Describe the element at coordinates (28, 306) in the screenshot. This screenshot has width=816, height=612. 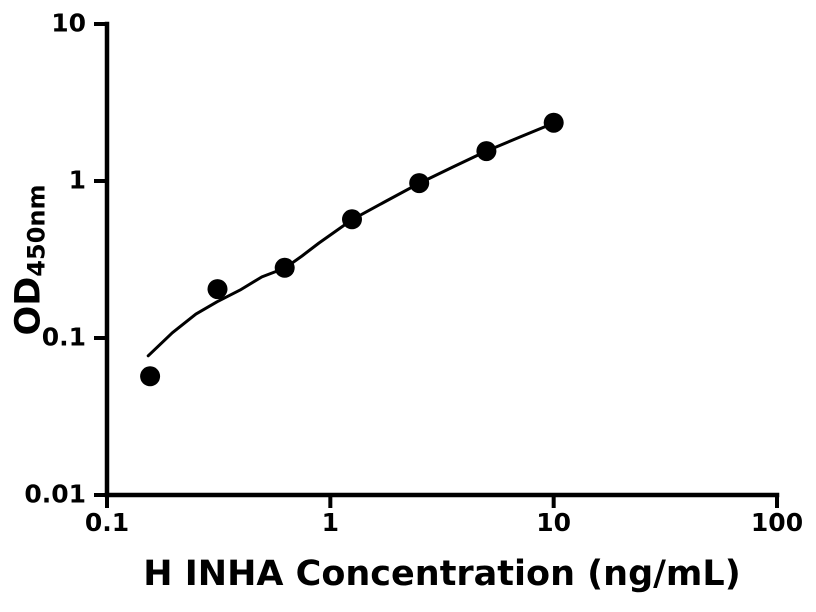
I see `y-axis-title-main: OD` at that location.